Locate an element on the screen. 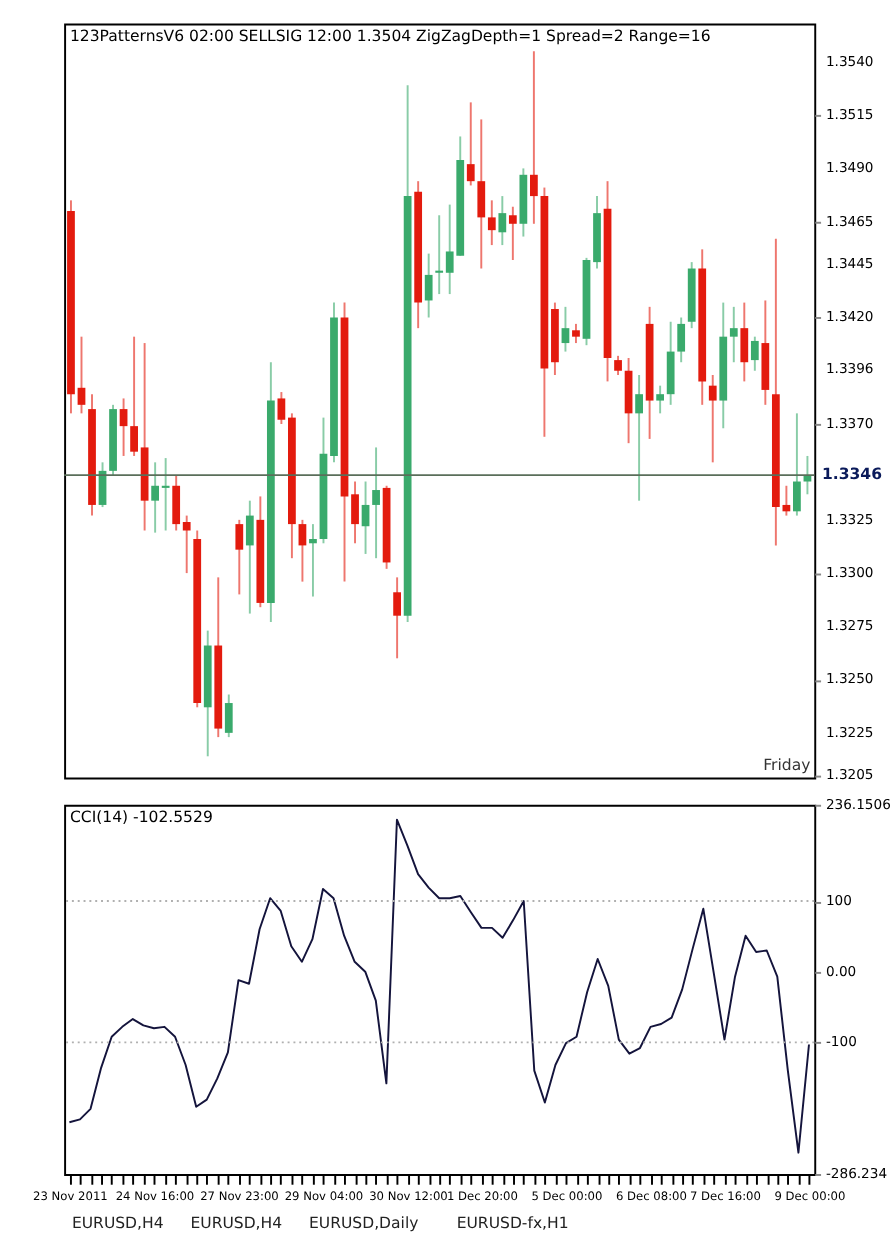 The width and height of the screenshot is (892, 1250). ref-line-label: 1.3346 is located at coordinates (852, 474).